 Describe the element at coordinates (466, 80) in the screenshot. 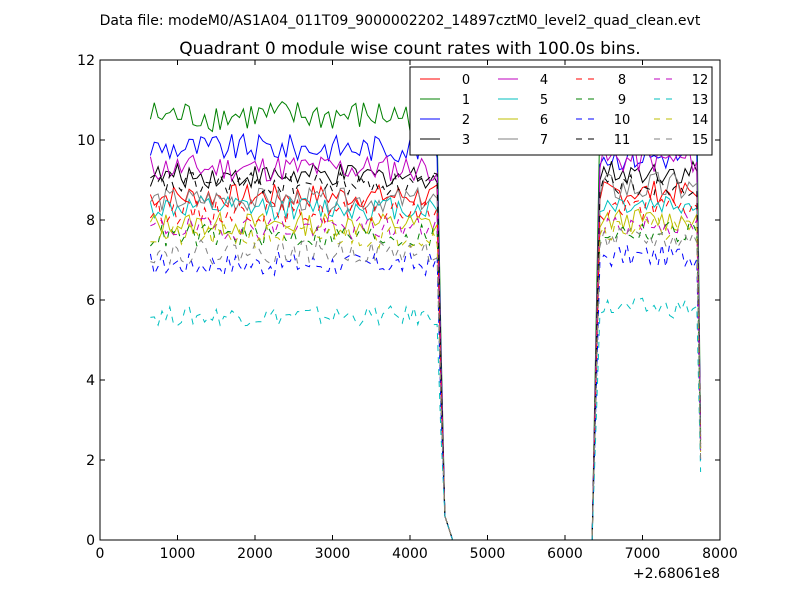

I see `legend-label-0: 0` at that location.